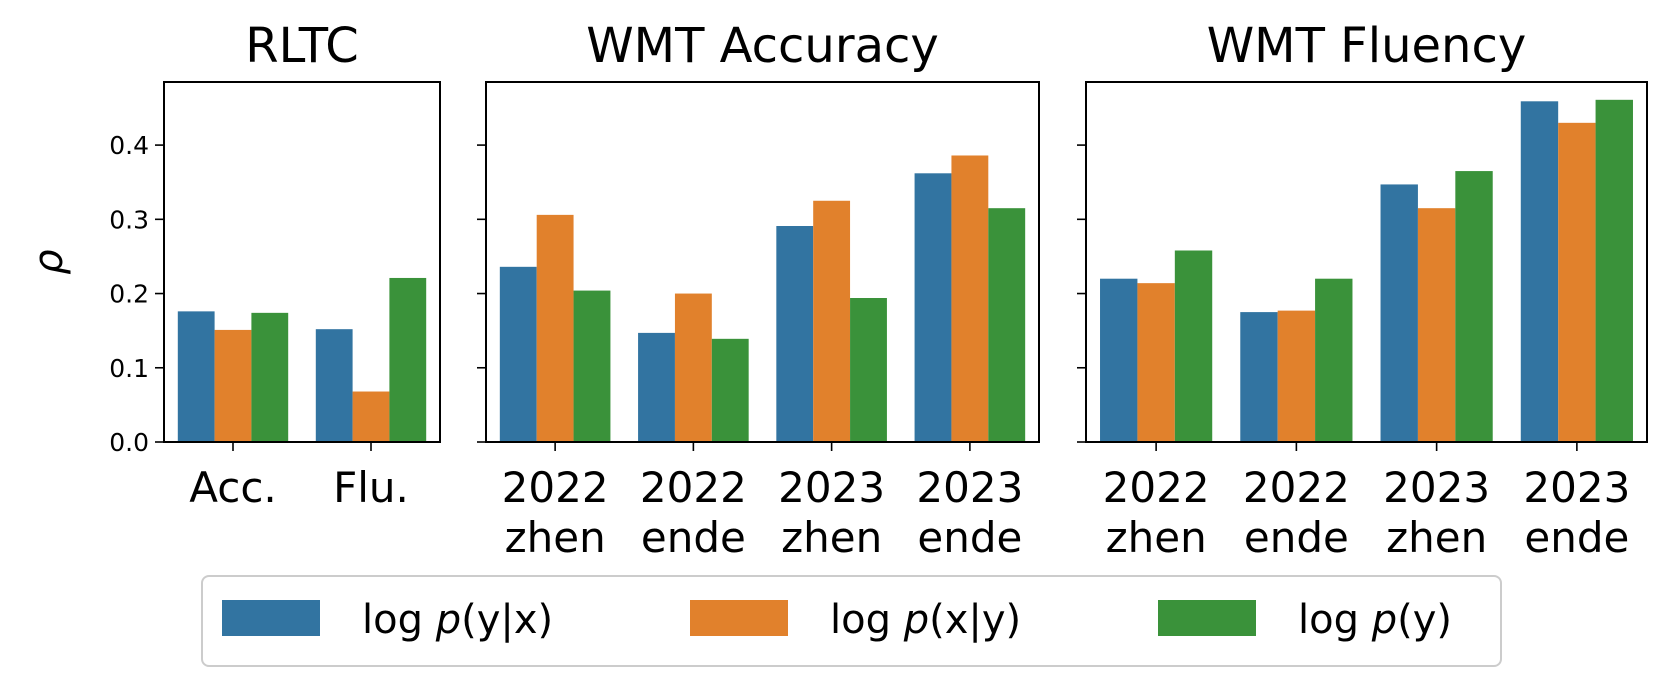  What do you see at coordinates (129, 442) in the screenshot?
I see `y-tick-label: 0.0` at bounding box center [129, 442].